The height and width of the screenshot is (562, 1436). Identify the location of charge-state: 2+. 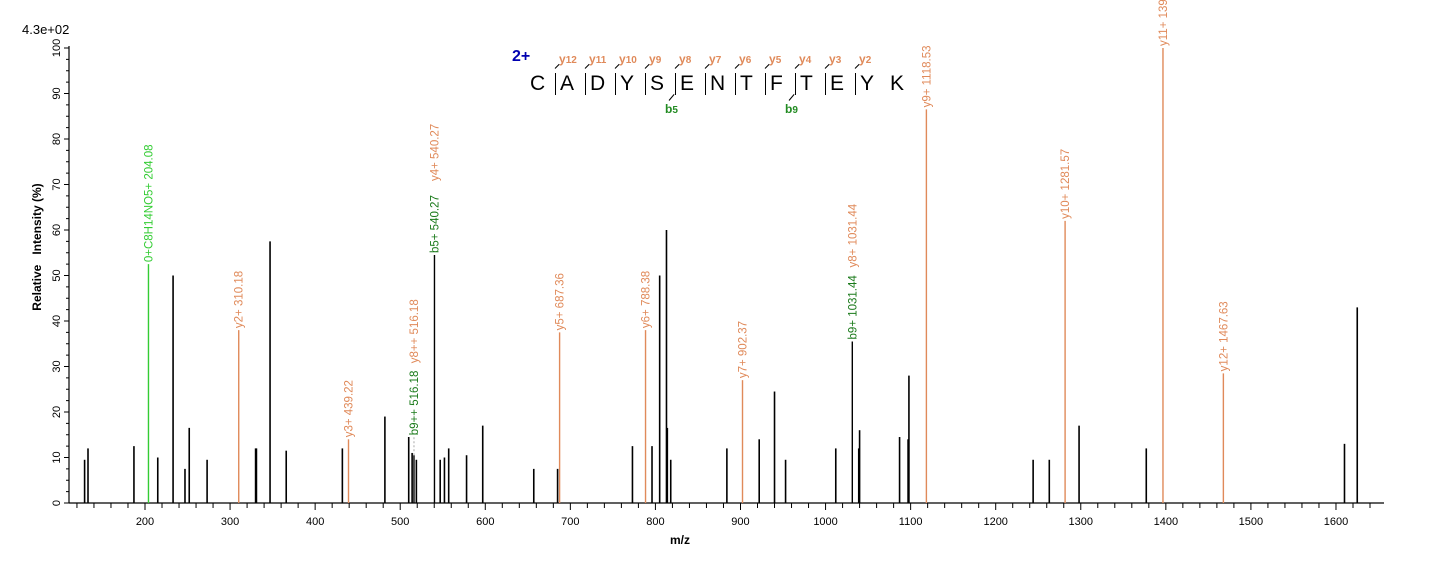
(521, 56).